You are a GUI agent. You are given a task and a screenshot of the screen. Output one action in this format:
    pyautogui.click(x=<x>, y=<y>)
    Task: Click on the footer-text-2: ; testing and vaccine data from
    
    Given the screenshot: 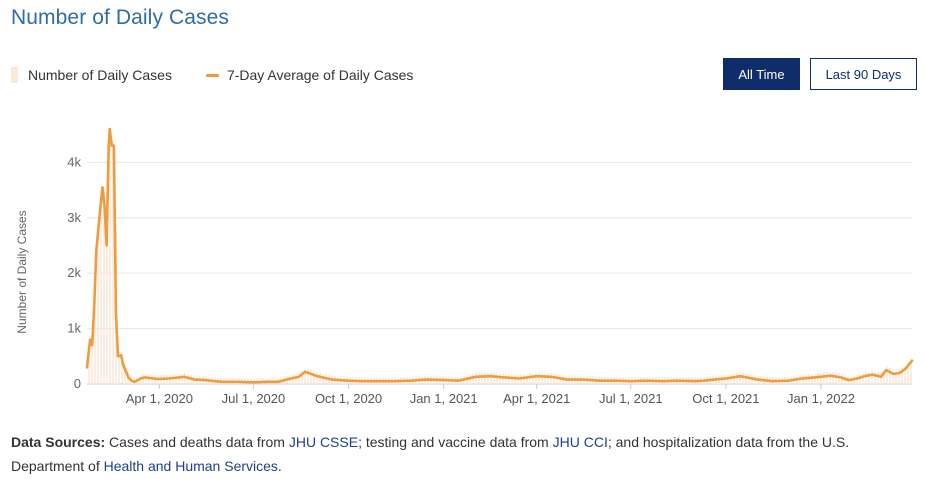 What is the action you would take?
    pyautogui.click(x=455, y=442)
    